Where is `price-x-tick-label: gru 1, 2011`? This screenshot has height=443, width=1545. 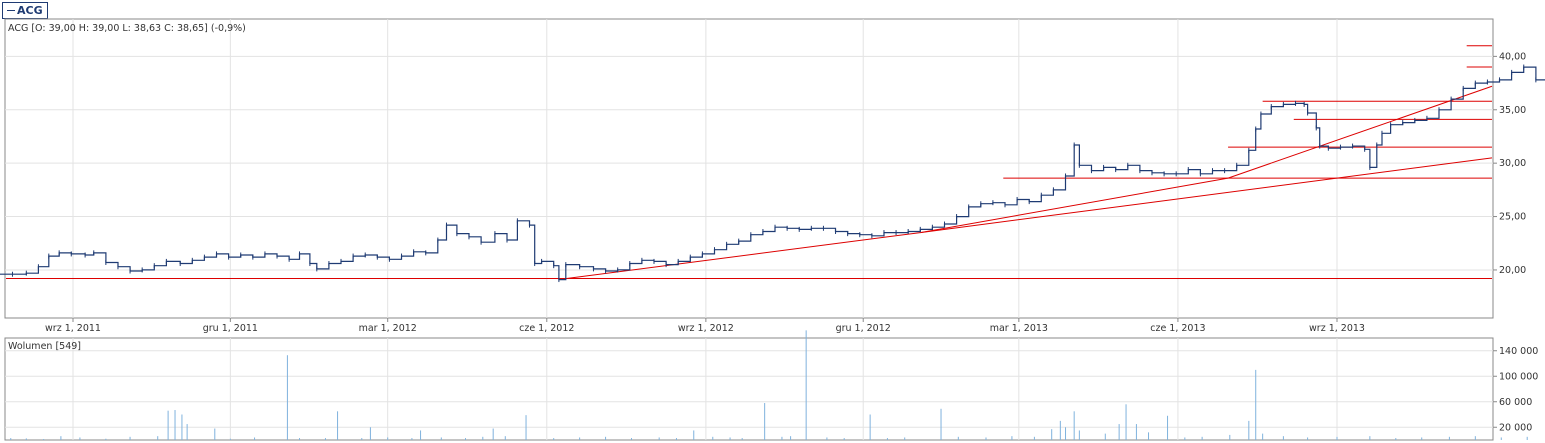 price-x-tick-label: gru 1, 2011 is located at coordinates (230, 328).